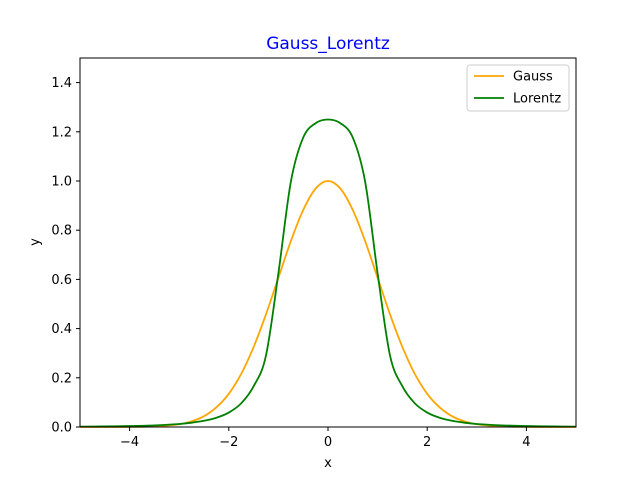 The image size is (640, 480). What do you see at coordinates (61, 83) in the screenshot?
I see `y-tick-label: 1.4` at bounding box center [61, 83].